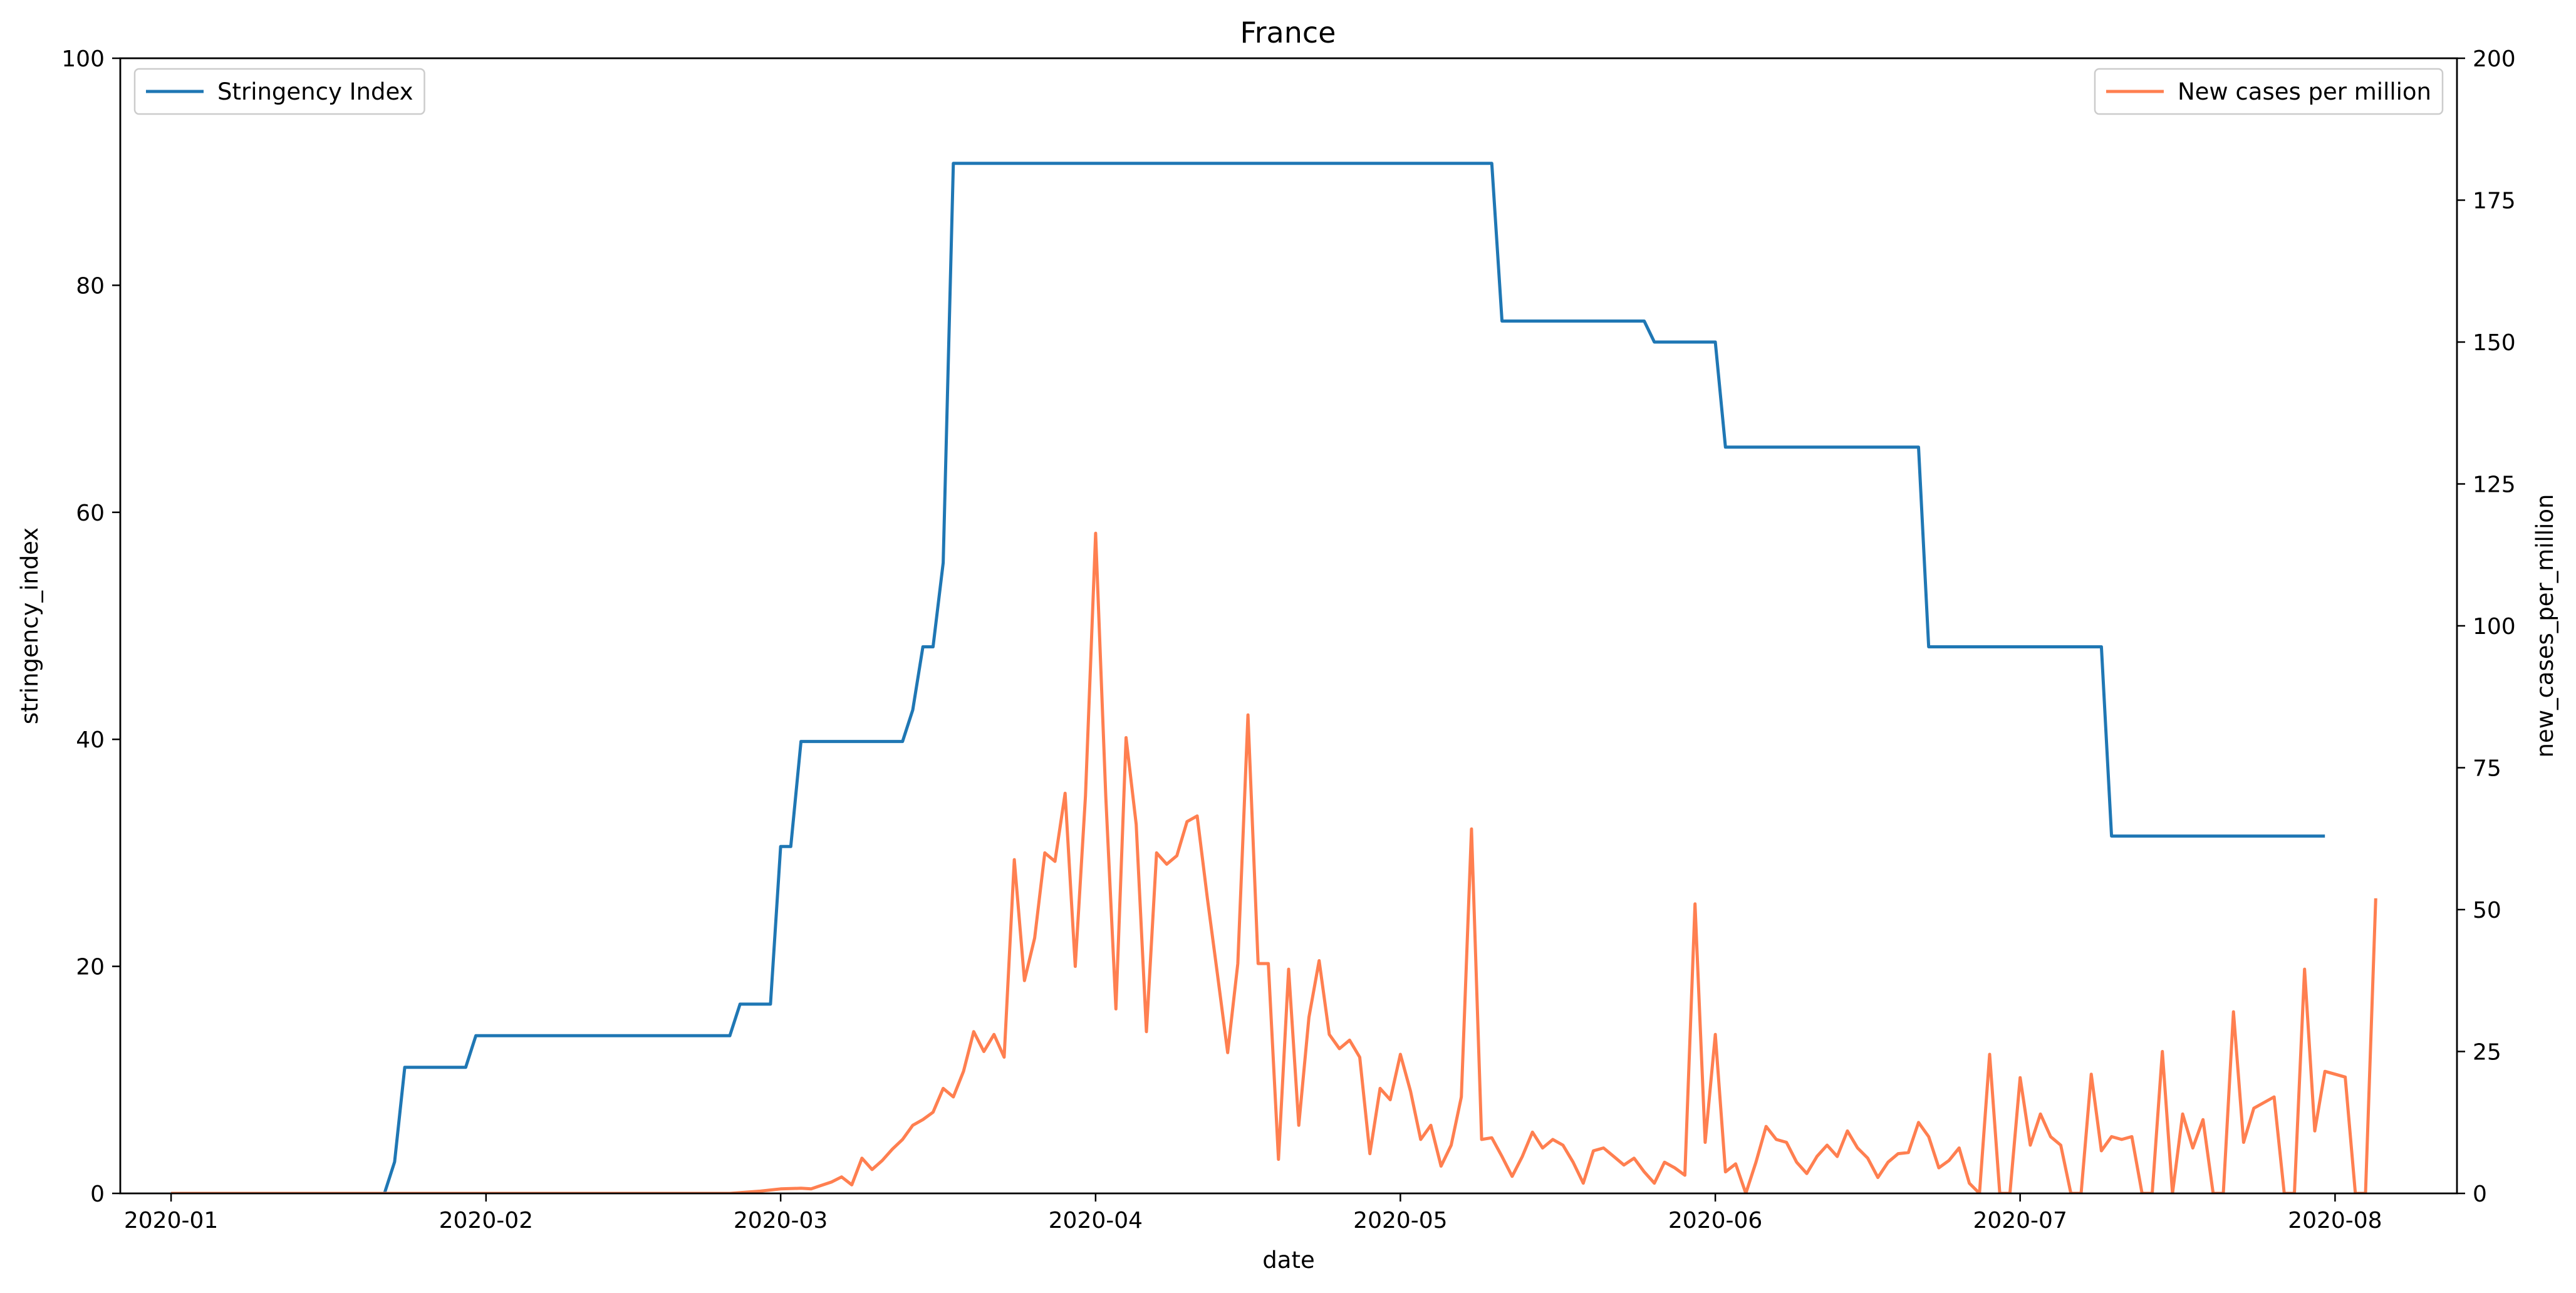  Describe the element at coordinates (1288, 1260) in the screenshot. I see `x-axis-label: date` at that location.